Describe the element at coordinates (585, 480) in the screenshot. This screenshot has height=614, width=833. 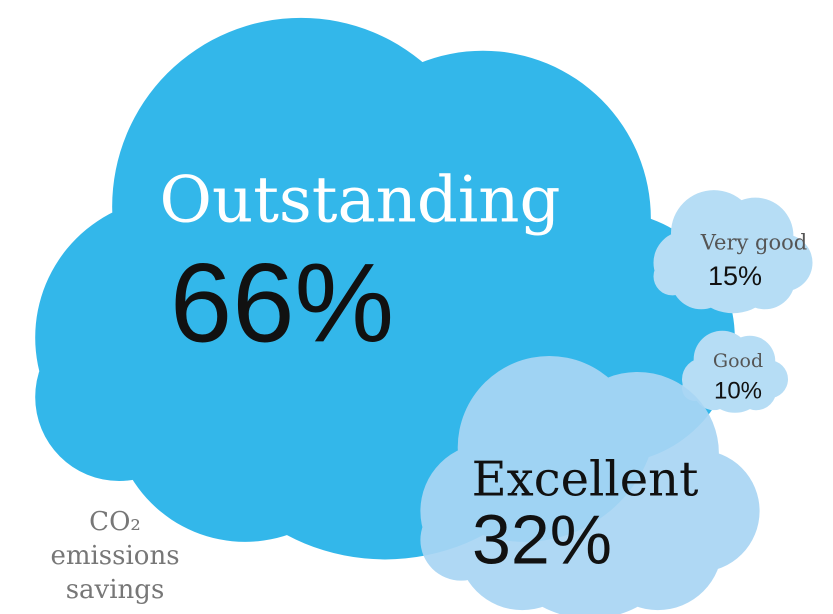
I see `category-label: Excellent` at that location.